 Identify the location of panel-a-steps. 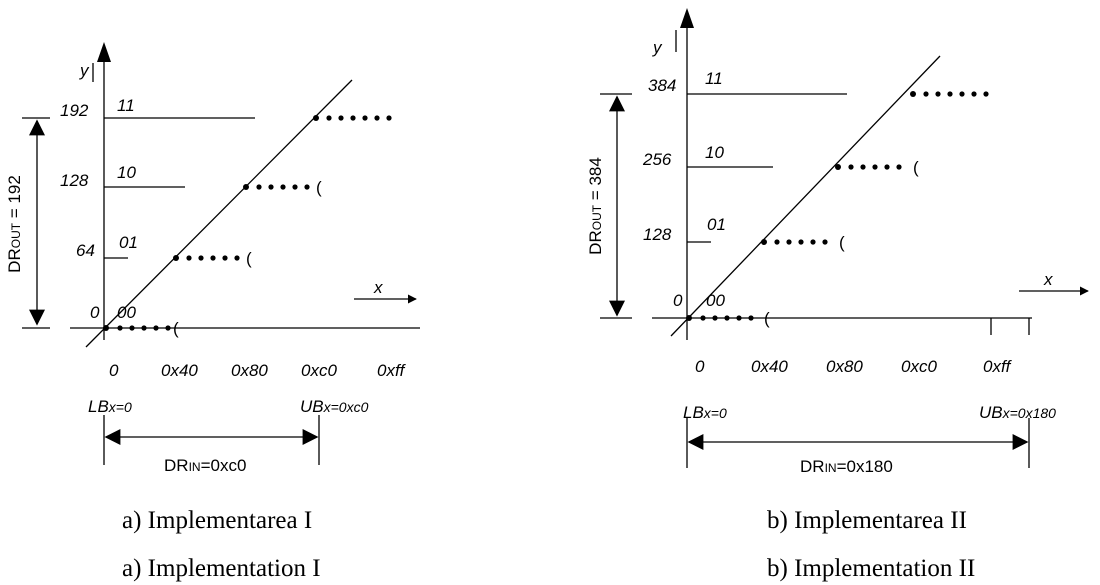
(247, 223).